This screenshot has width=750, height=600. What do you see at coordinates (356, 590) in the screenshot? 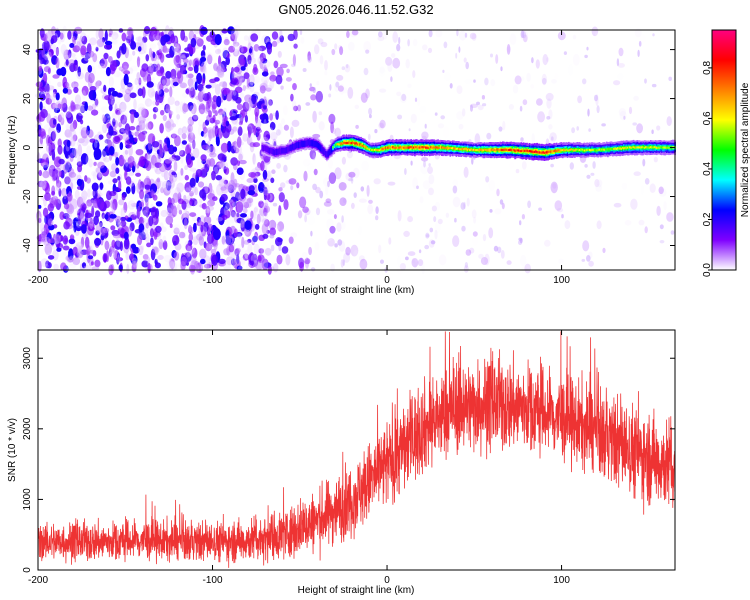
I see `snr-xlabel: Height of straight line (km)` at bounding box center [356, 590].